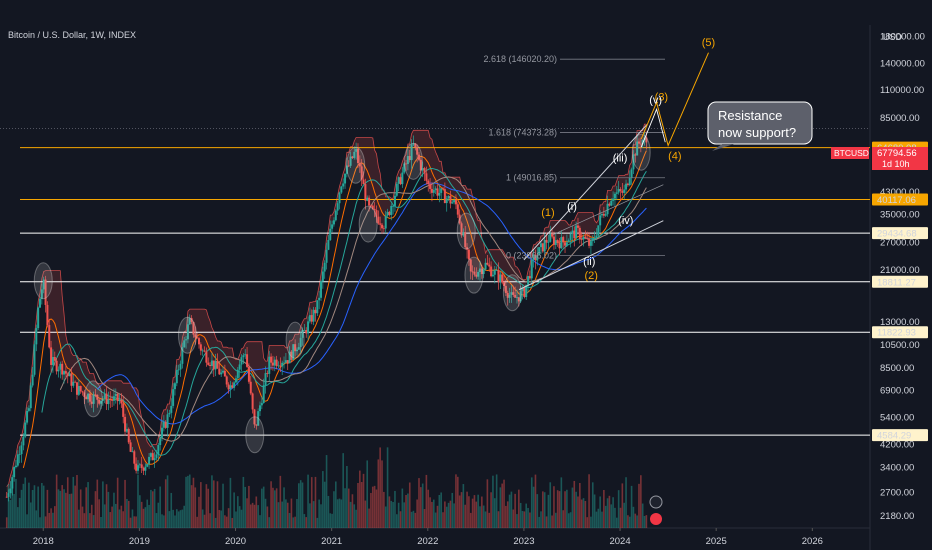 This screenshot has width=932, height=550. Describe the element at coordinates (851, 153) in the screenshot. I see `symbol-badge-text: BTCUSD` at that location.